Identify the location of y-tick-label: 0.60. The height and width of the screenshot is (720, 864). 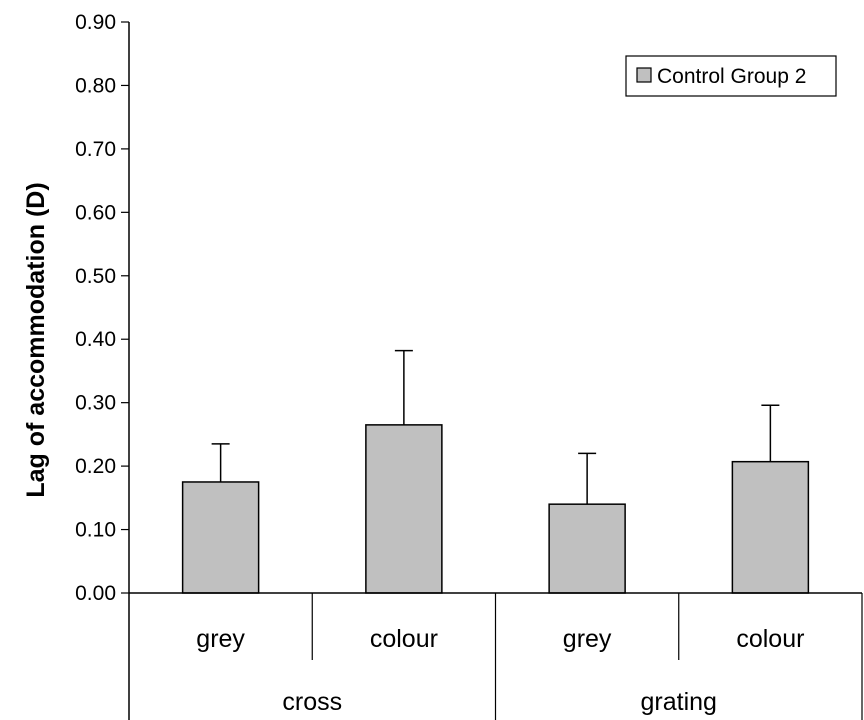
(95, 212).